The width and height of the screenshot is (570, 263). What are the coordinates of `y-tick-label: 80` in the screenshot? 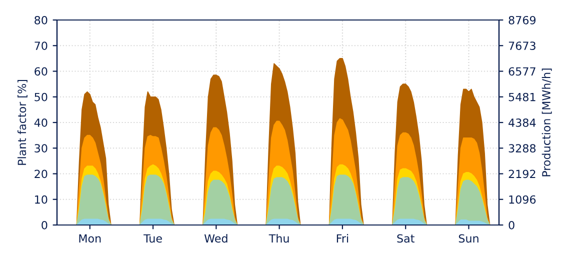 It's located at (41, 20).